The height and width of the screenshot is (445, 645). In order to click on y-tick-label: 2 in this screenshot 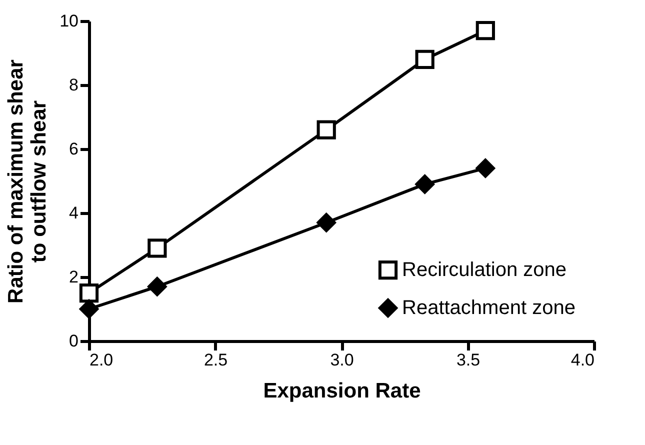, I will do `click(73, 277)`.